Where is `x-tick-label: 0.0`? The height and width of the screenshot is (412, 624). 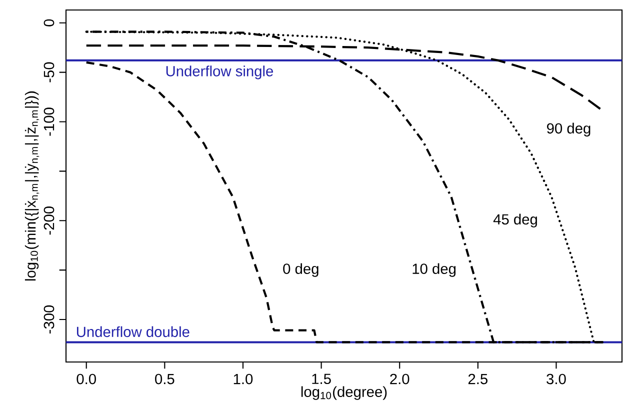
x-tick-label: 0.0 is located at coordinates (86, 379).